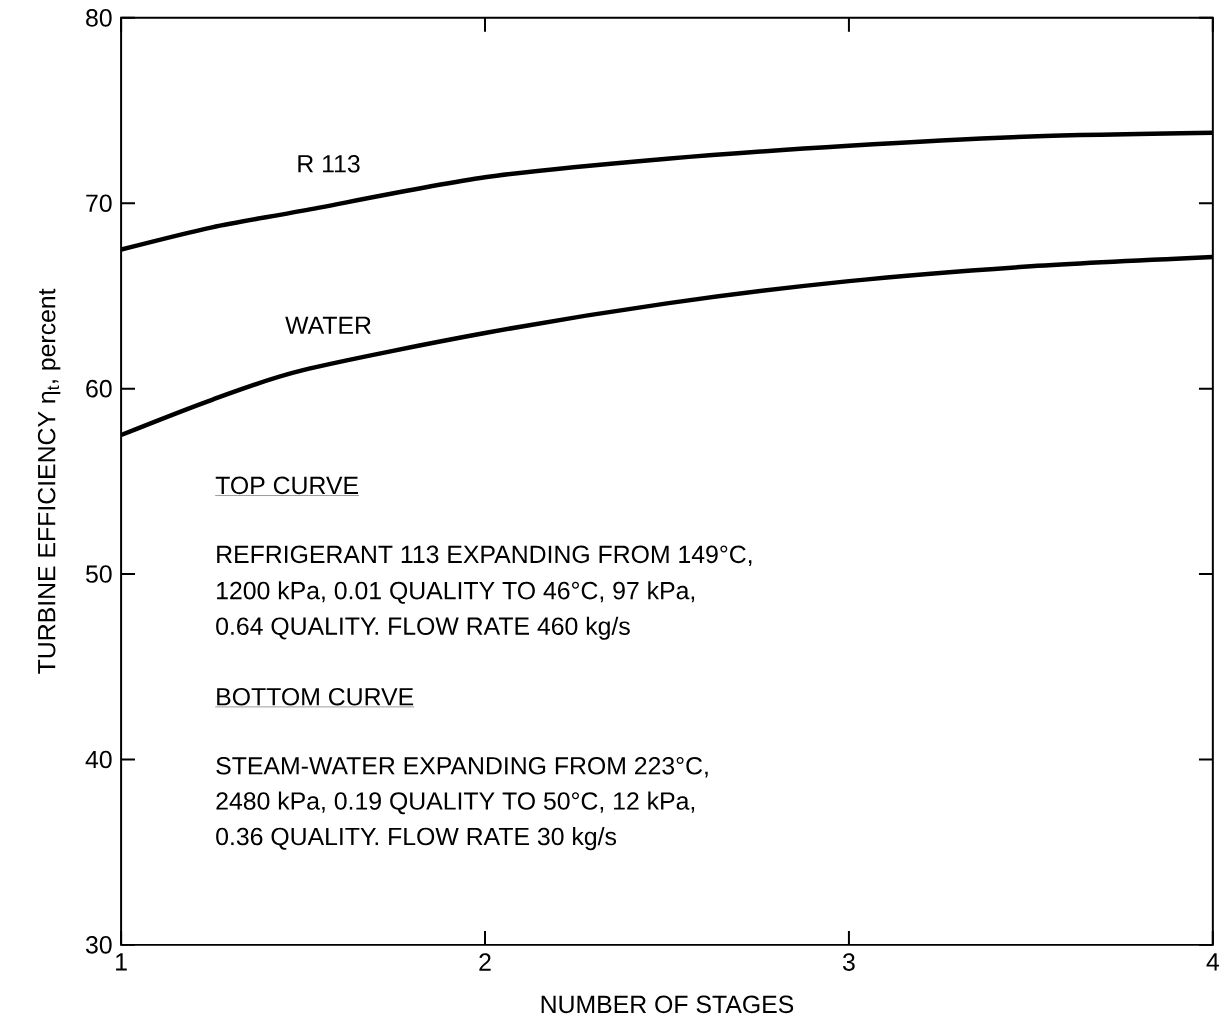 The image size is (1228, 1031). What do you see at coordinates (286, 485) in the screenshot?
I see `annotation: TOP CURVE` at bounding box center [286, 485].